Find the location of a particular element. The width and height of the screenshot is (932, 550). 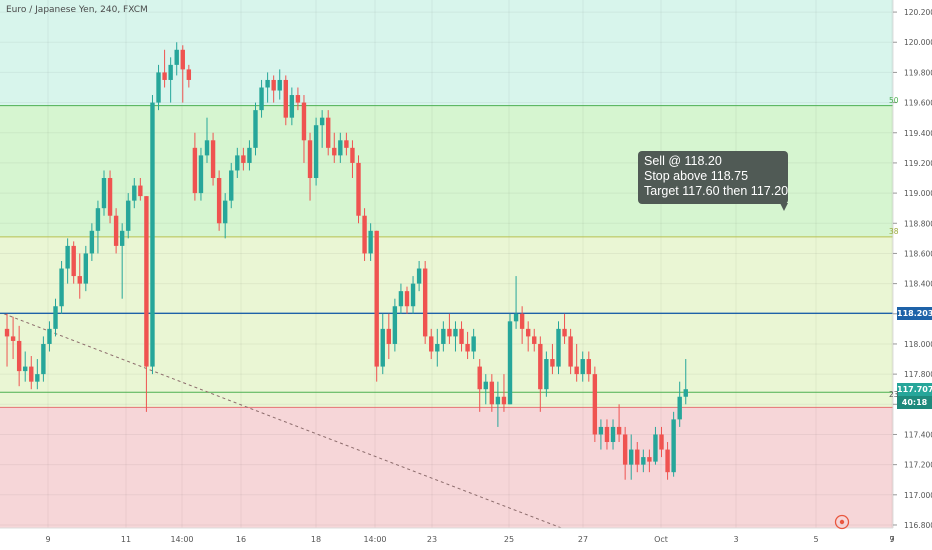

x-tick-label: 25 is located at coordinates (509, 539).